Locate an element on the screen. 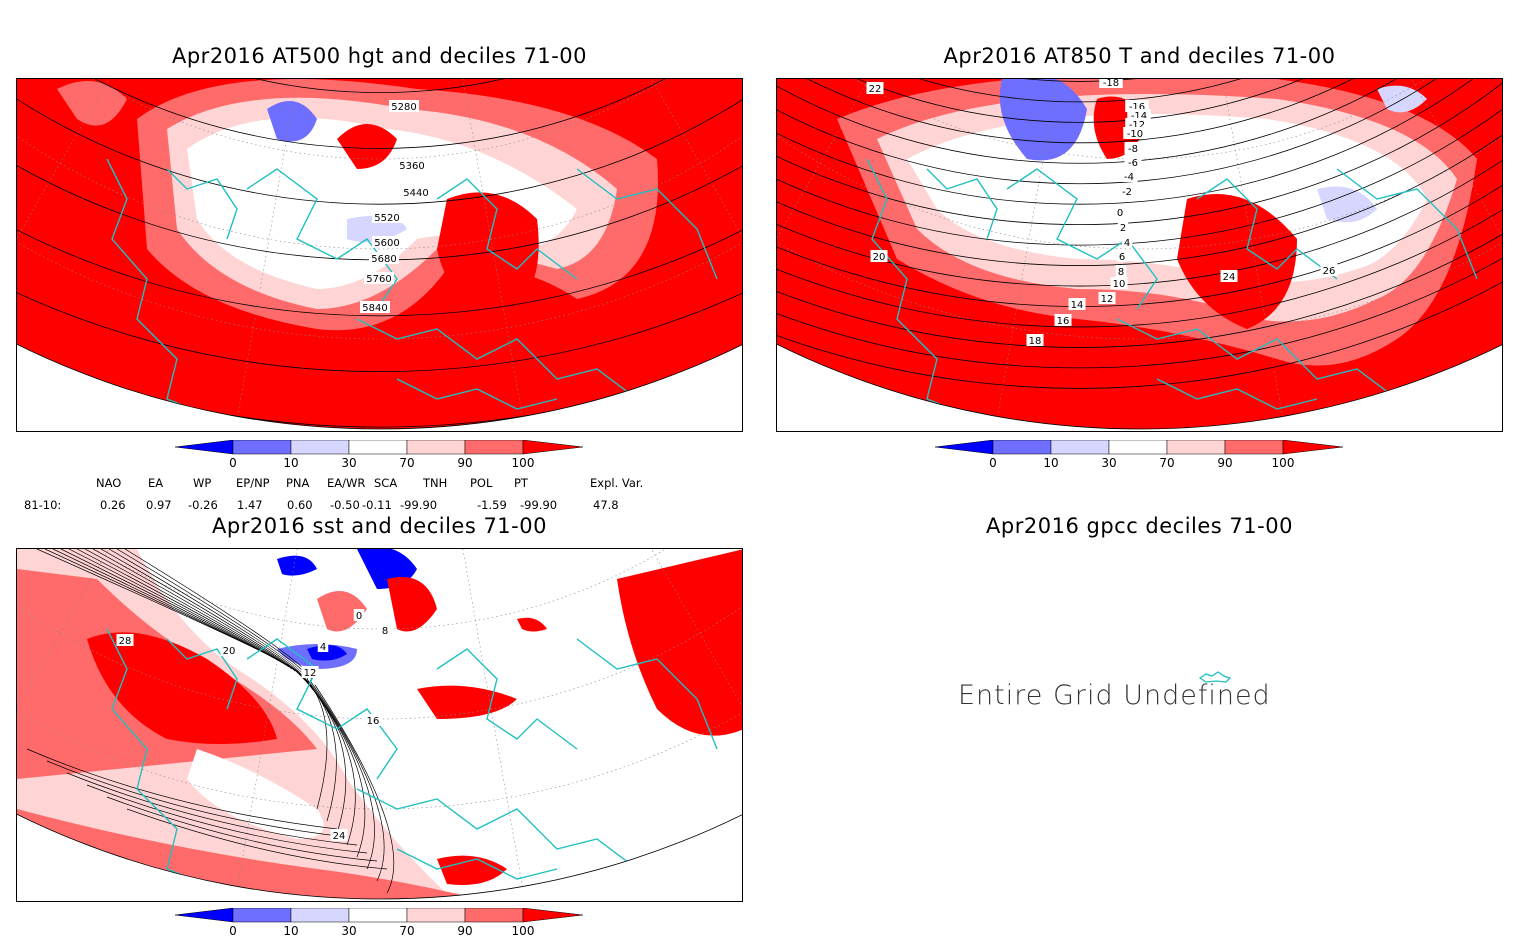 The height and width of the screenshot is (940, 1520). index-value: 47.8 is located at coordinates (606, 505).